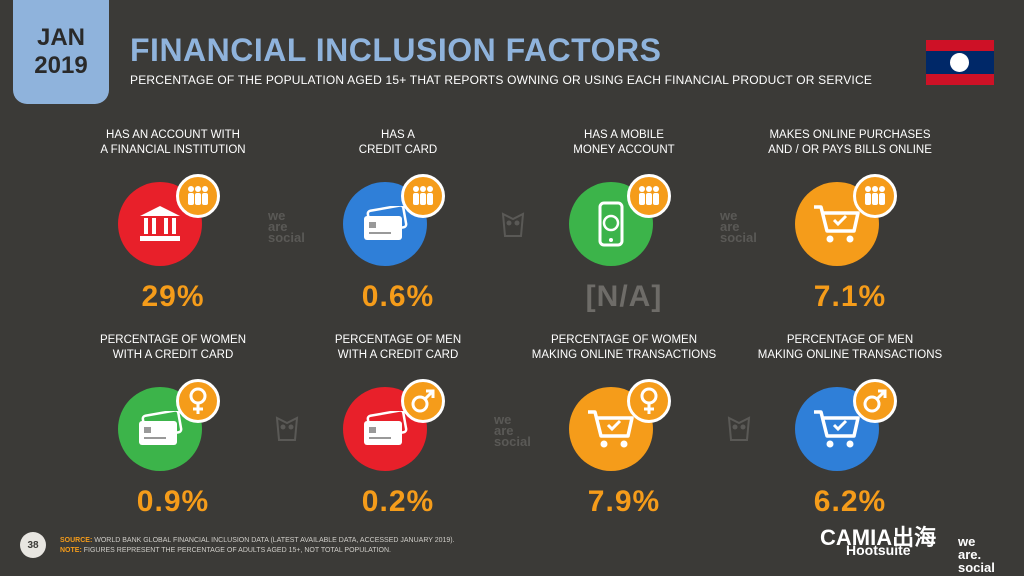 This screenshot has height=576, width=1024. I want to click on year: 2019, so click(61, 65).